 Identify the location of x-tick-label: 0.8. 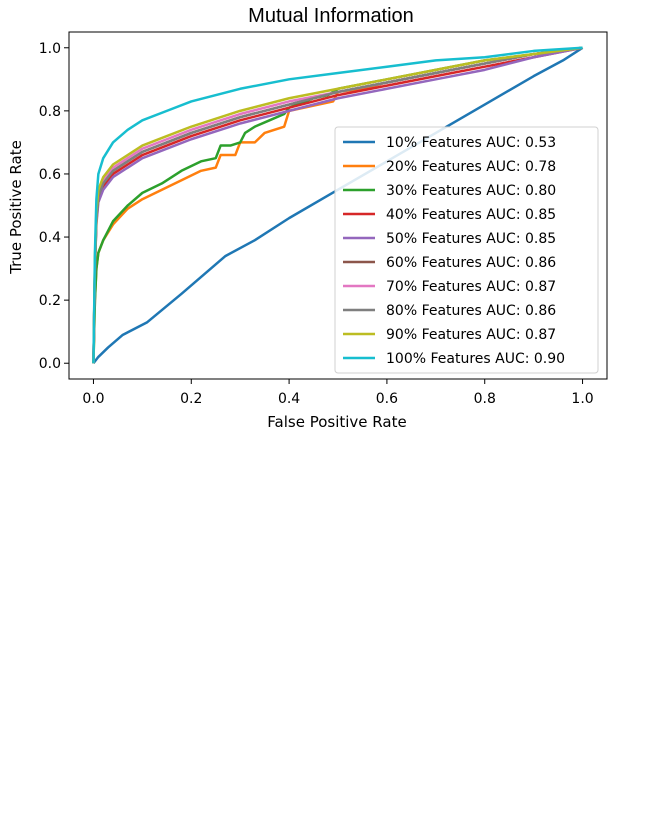
(485, 399).